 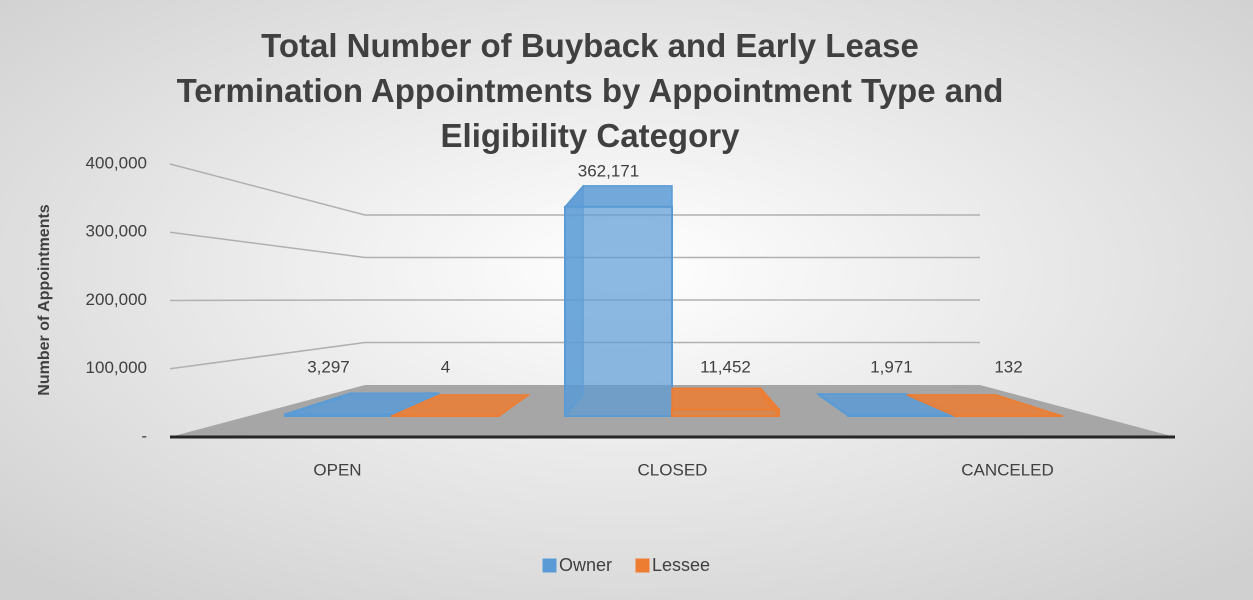 What do you see at coordinates (1008, 366) in the screenshot?
I see `data-label: 132` at bounding box center [1008, 366].